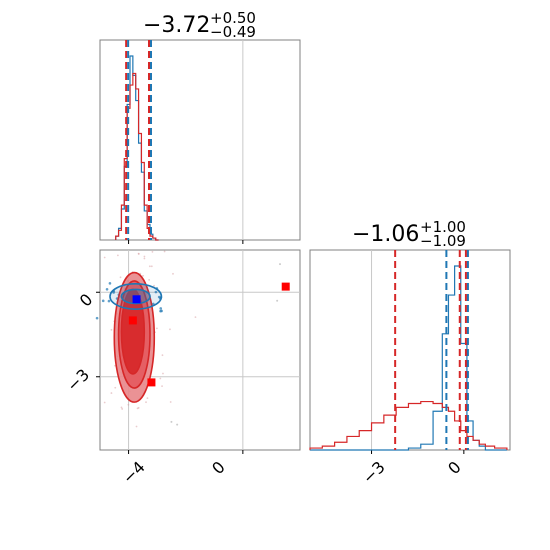 This screenshot has height=550, width=550. What do you see at coordinates (86, 300) in the screenshot?
I see `y-tick-label-0: 0` at bounding box center [86, 300].